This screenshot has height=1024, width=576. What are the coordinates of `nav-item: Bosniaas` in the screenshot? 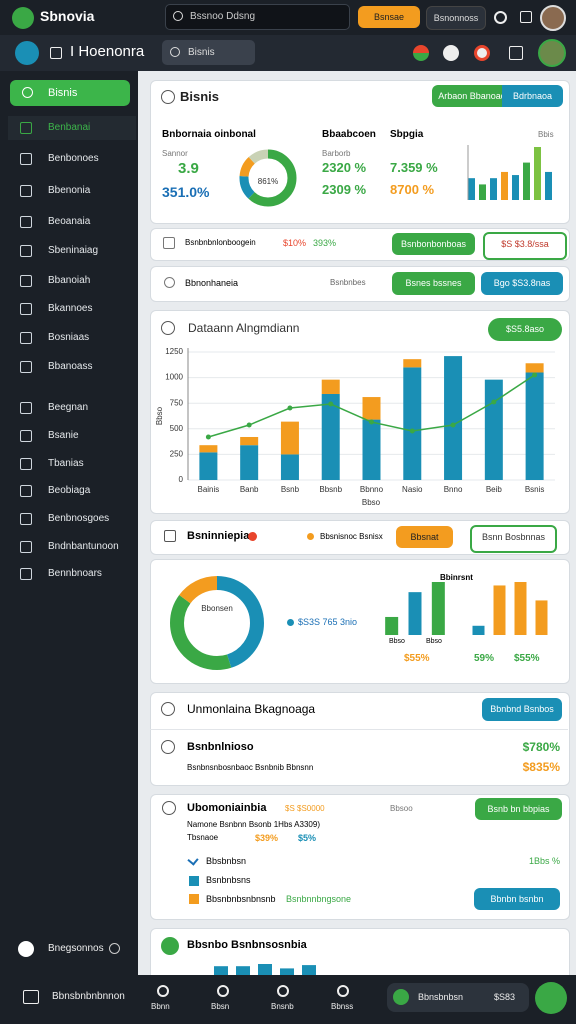 It's located at (69, 337).